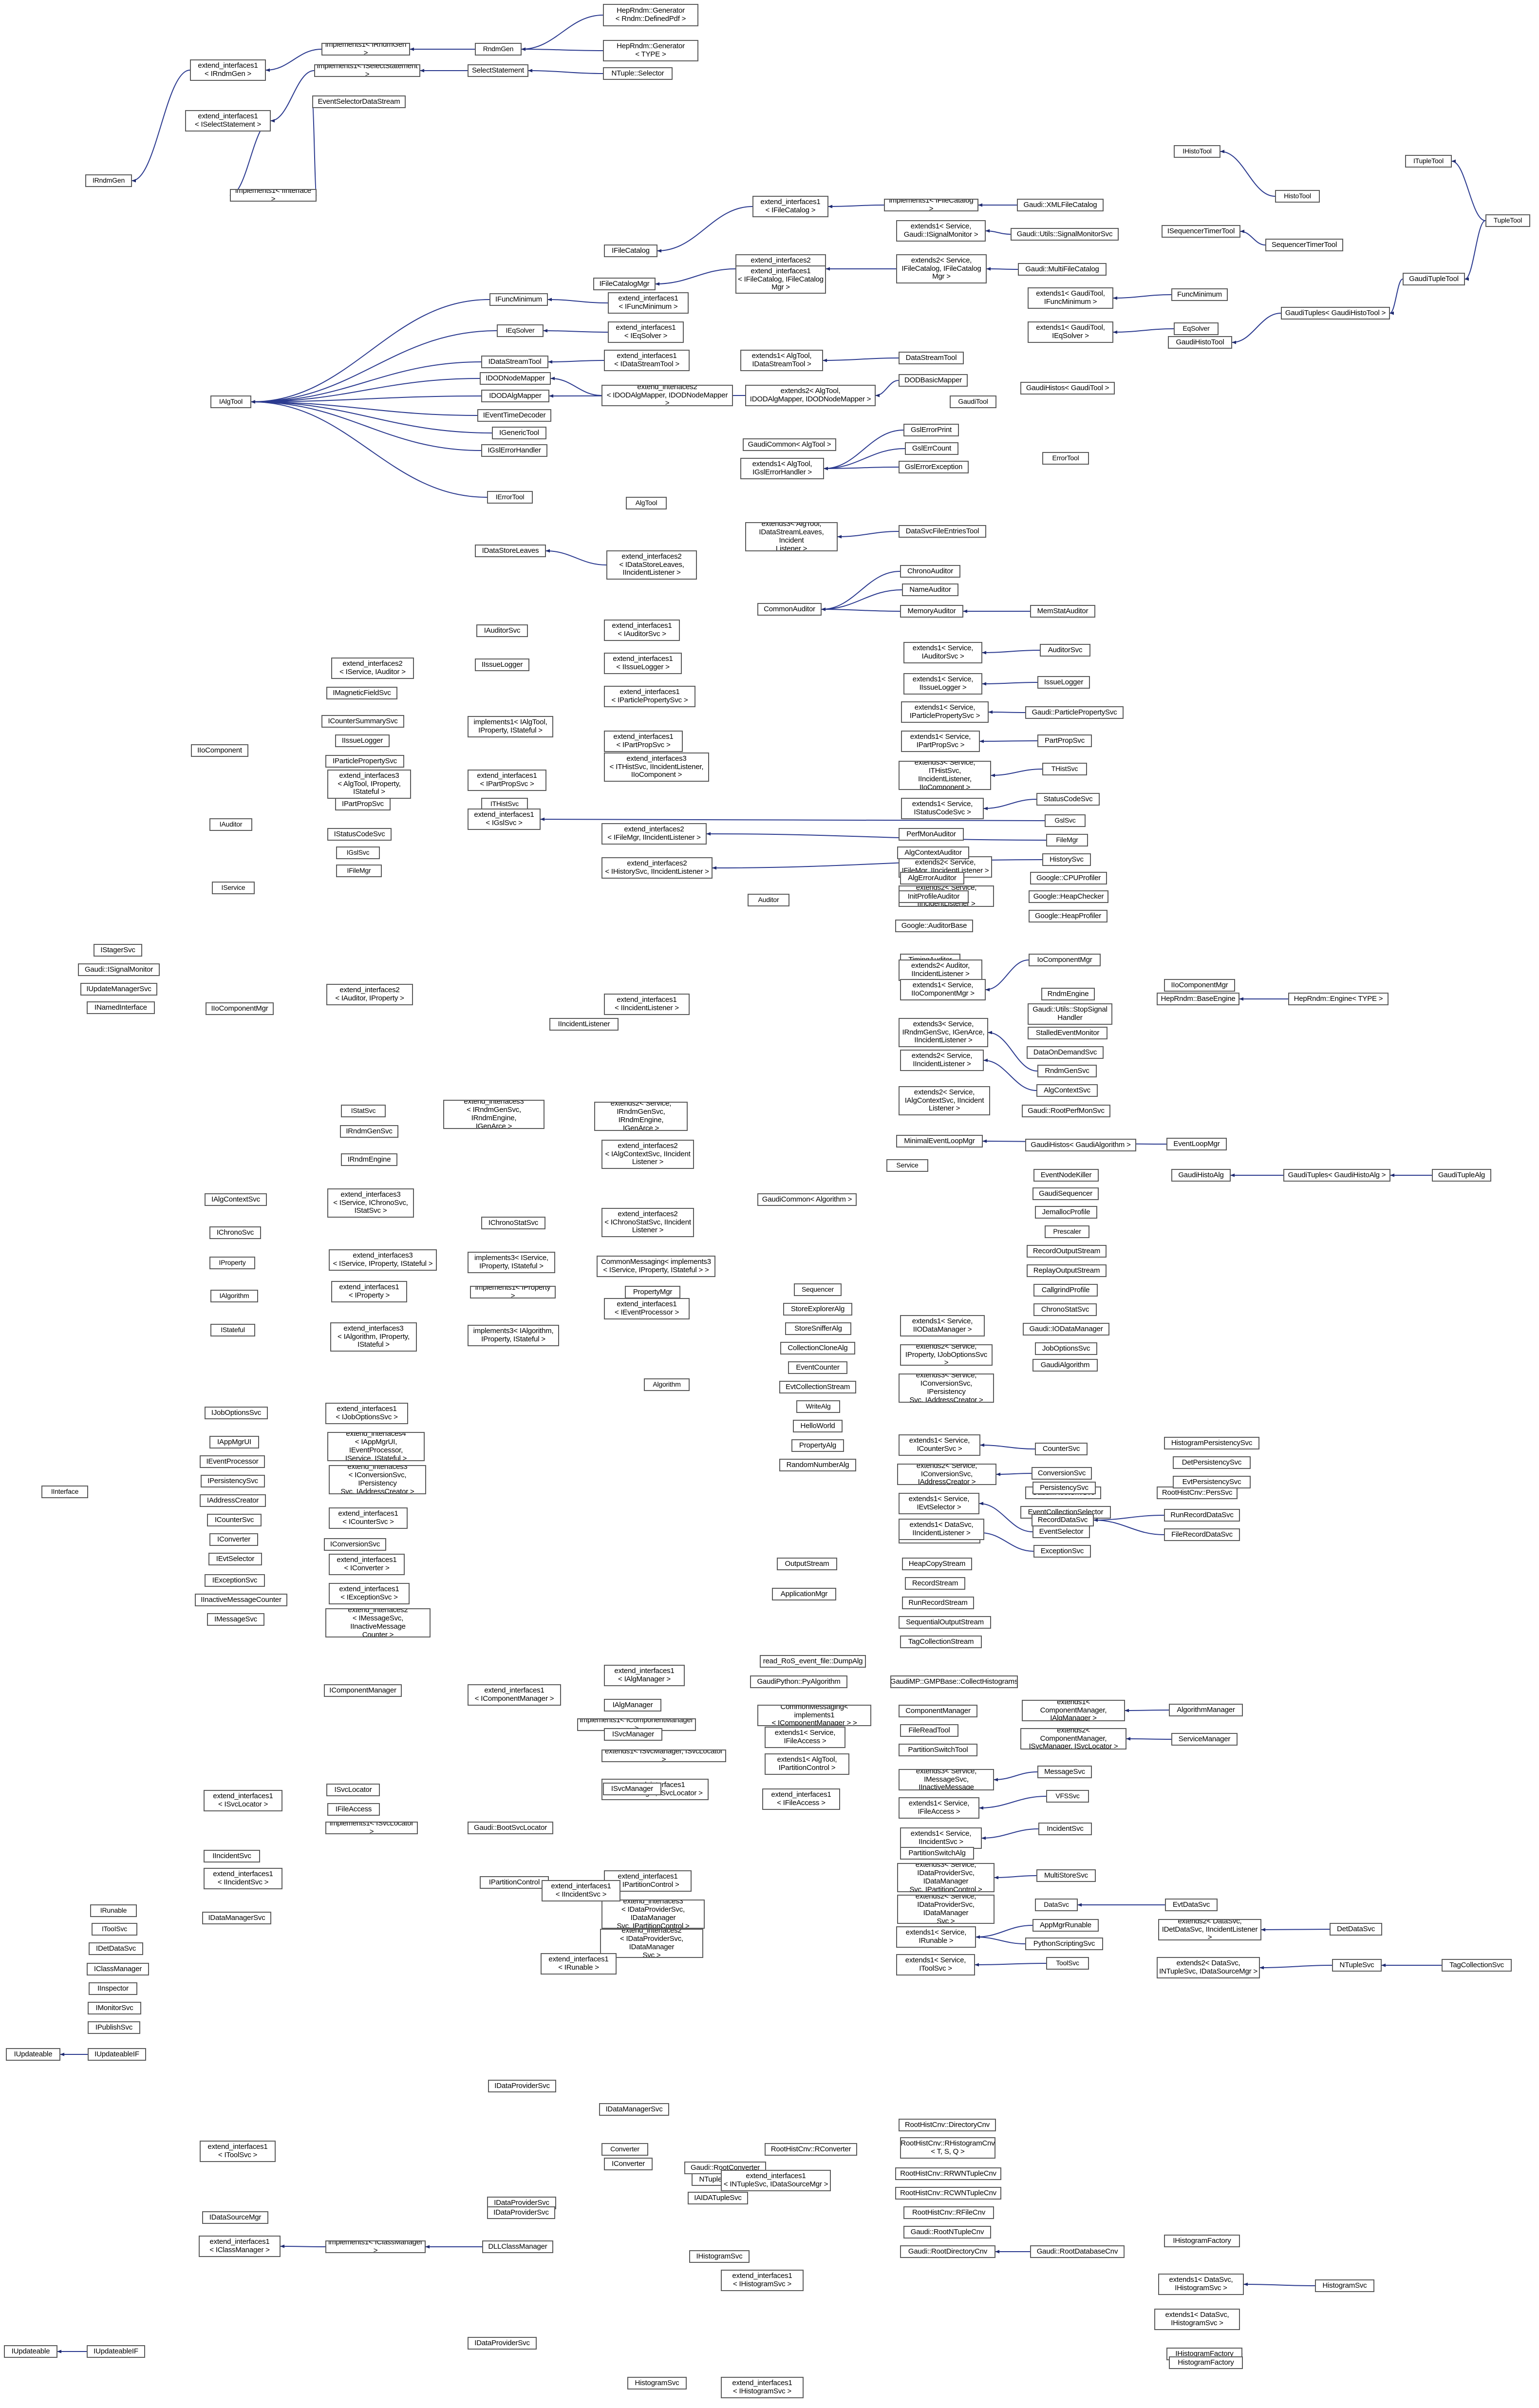 This screenshot has width=1539, height=2408. What do you see at coordinates (363, 804) in the screenshot?
I see `class-node: IPartPropSvc` at bounding box center [363, 804].